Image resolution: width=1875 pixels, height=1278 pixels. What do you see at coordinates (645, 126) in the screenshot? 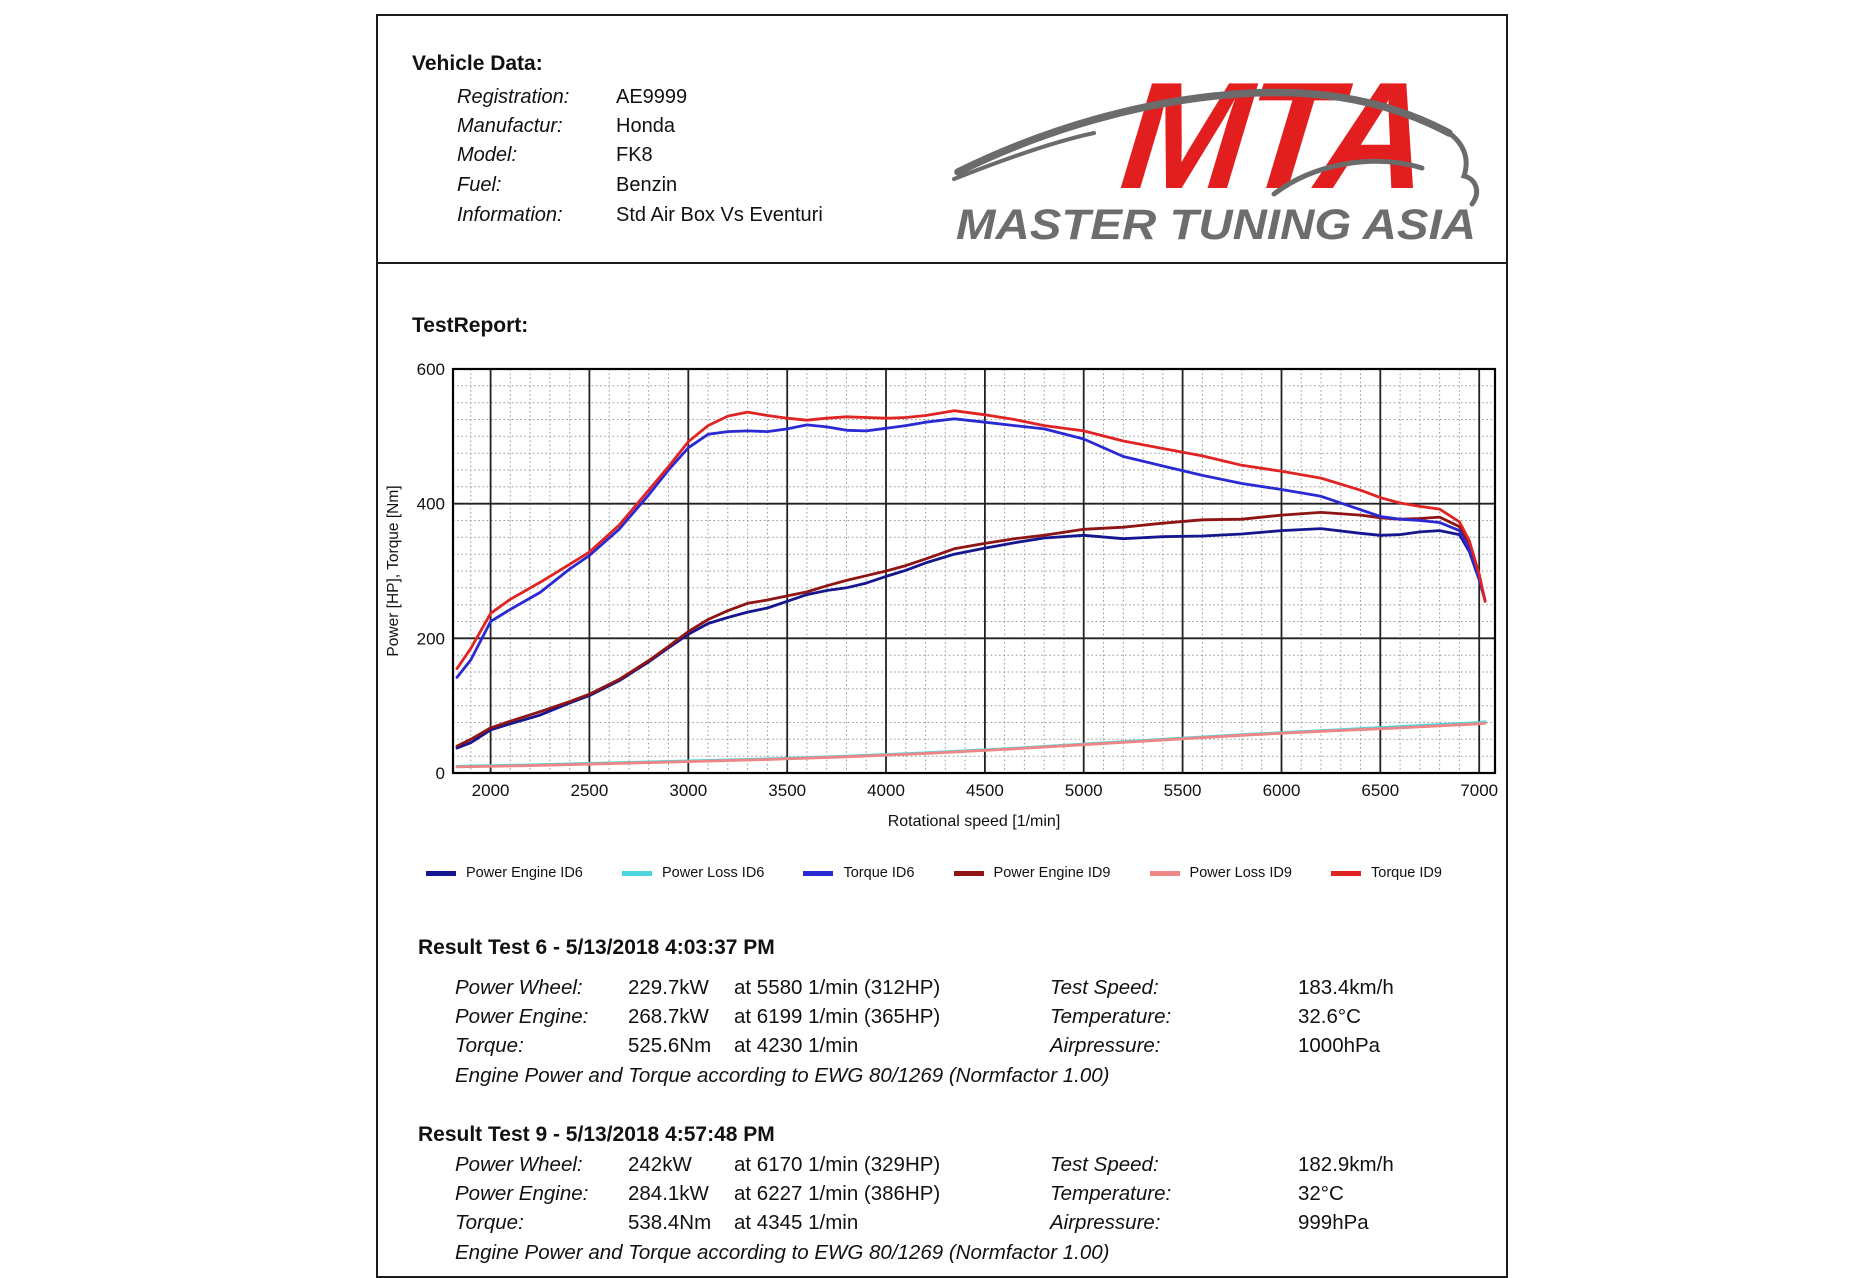
I see `vehicle-row-value: Honda` at bounding box center [645, 126].